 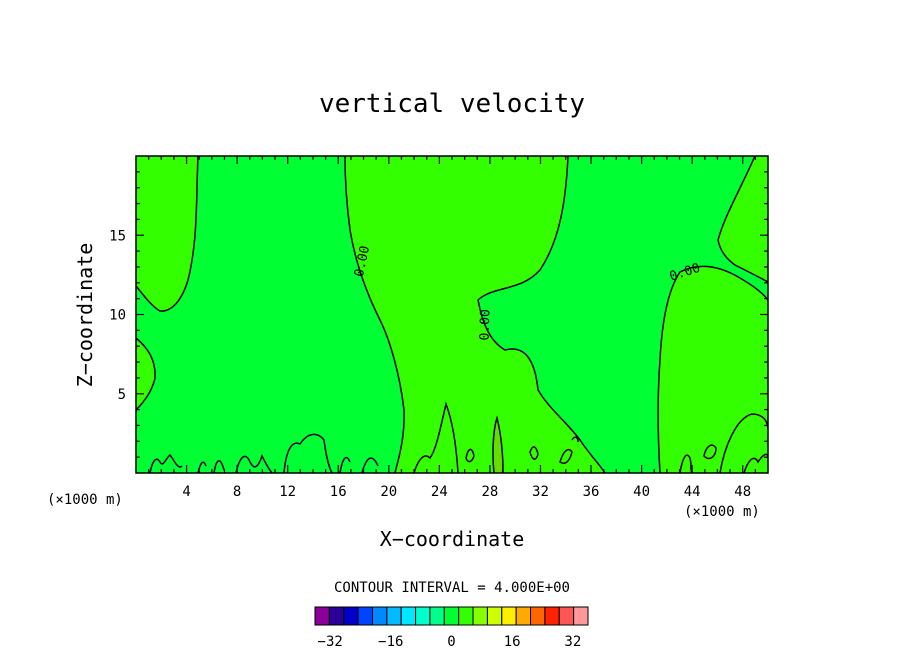 I want to click on colorbar-tick-label: 32, so click(x=572, y=642).